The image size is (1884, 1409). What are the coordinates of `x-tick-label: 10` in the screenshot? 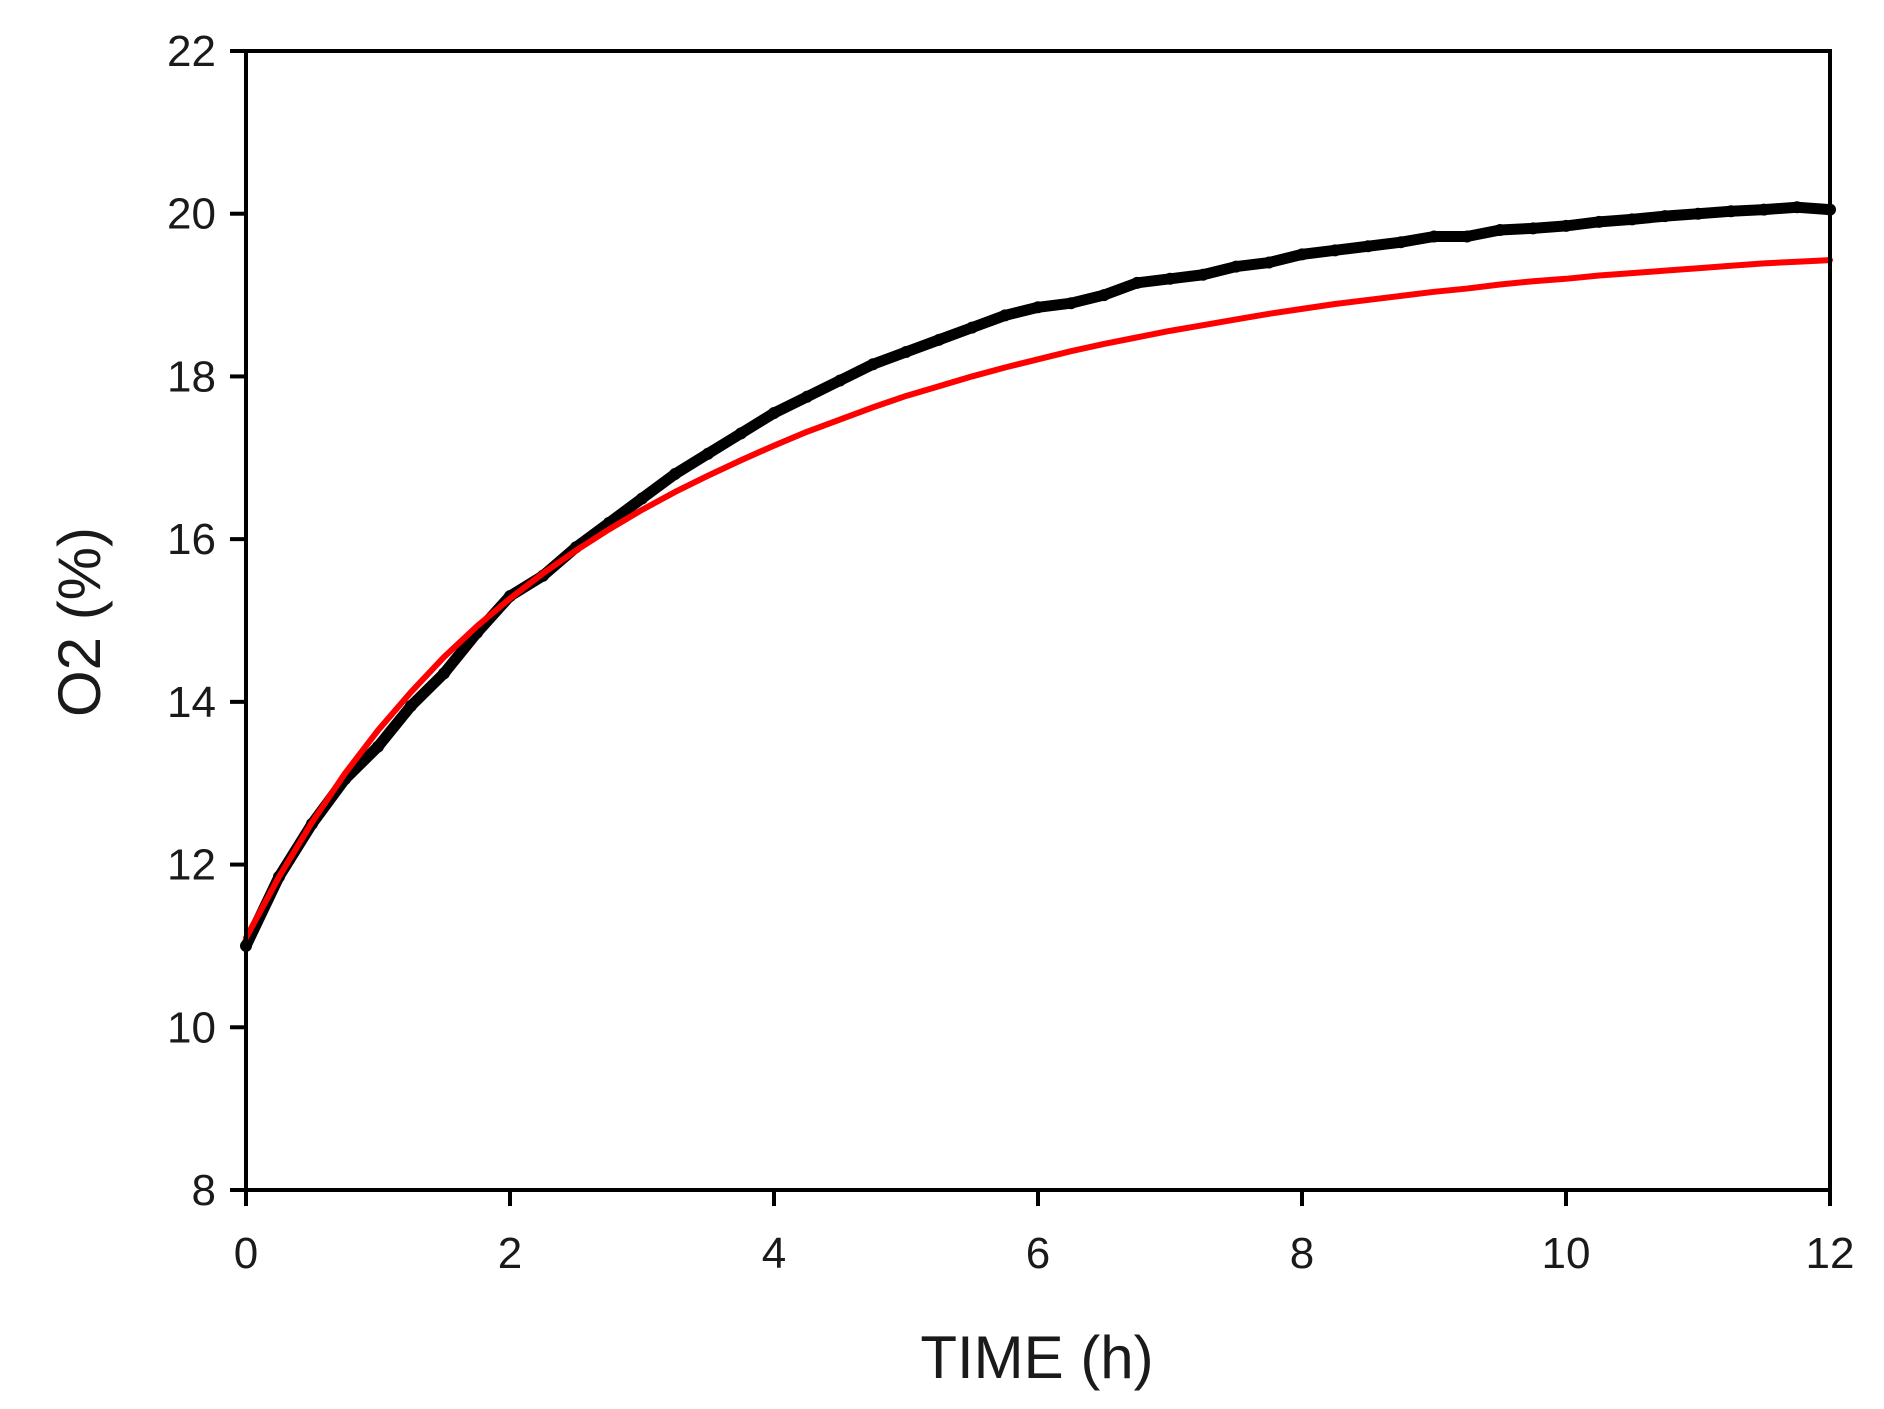 It's located at (1566, 1253).